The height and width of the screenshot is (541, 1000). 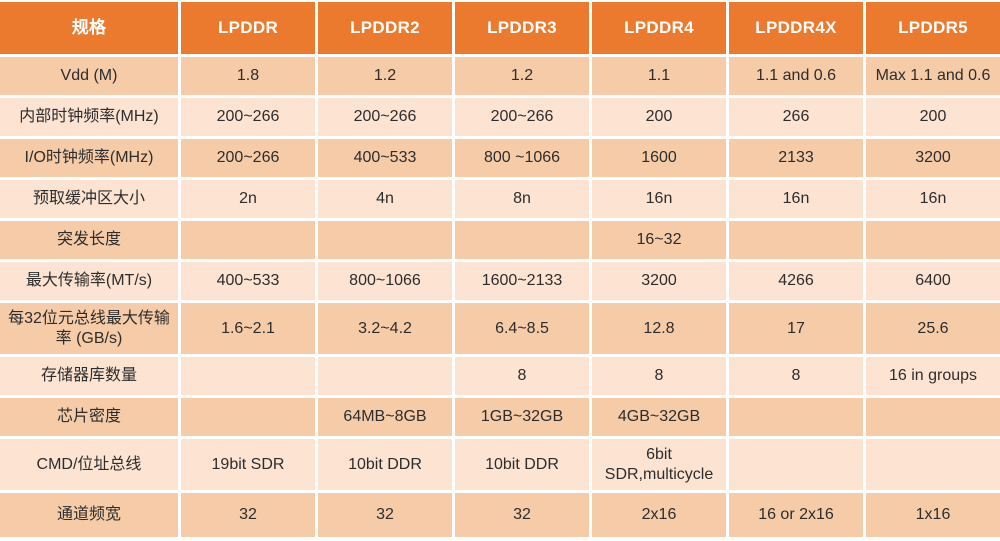 I want to click on table-row: 存储器库数量 8 8 8 16 in groups, so click(x=500, y=376).